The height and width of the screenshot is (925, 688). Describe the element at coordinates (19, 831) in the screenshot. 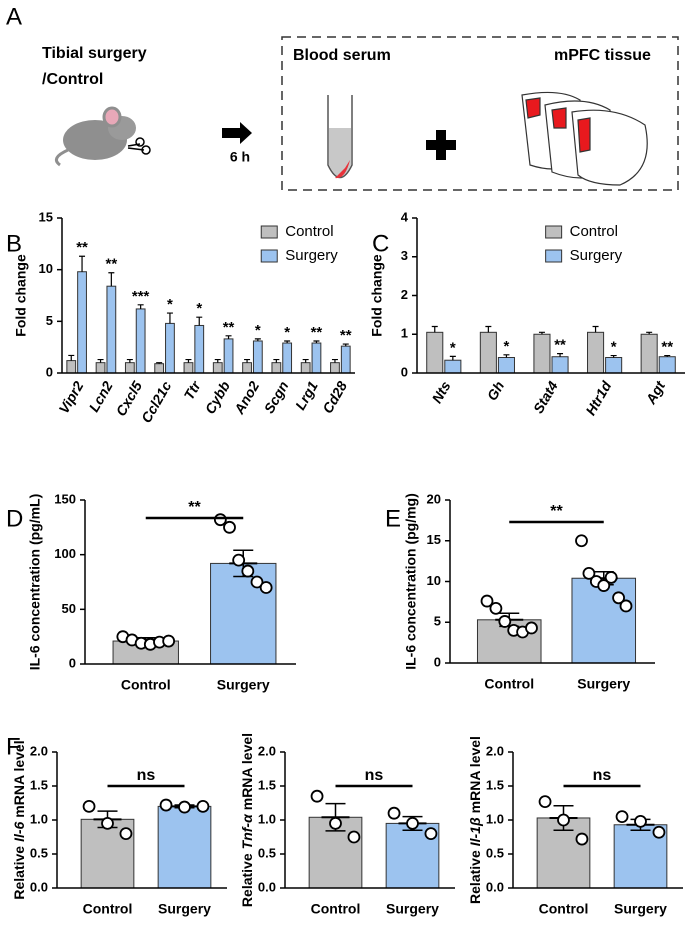

I see `y-axis-label-part: Il-6` at that location.